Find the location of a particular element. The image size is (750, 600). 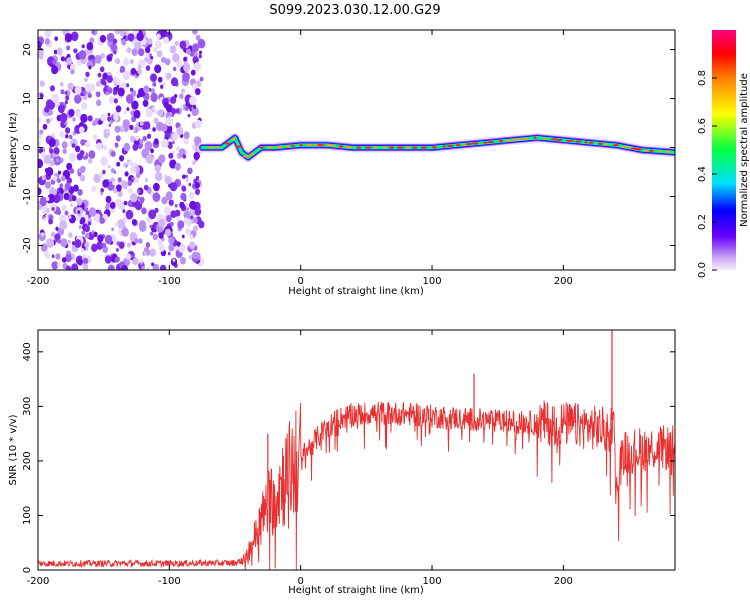

colorbar-tick-label: 0.4 is located at coordinates (702, 174).